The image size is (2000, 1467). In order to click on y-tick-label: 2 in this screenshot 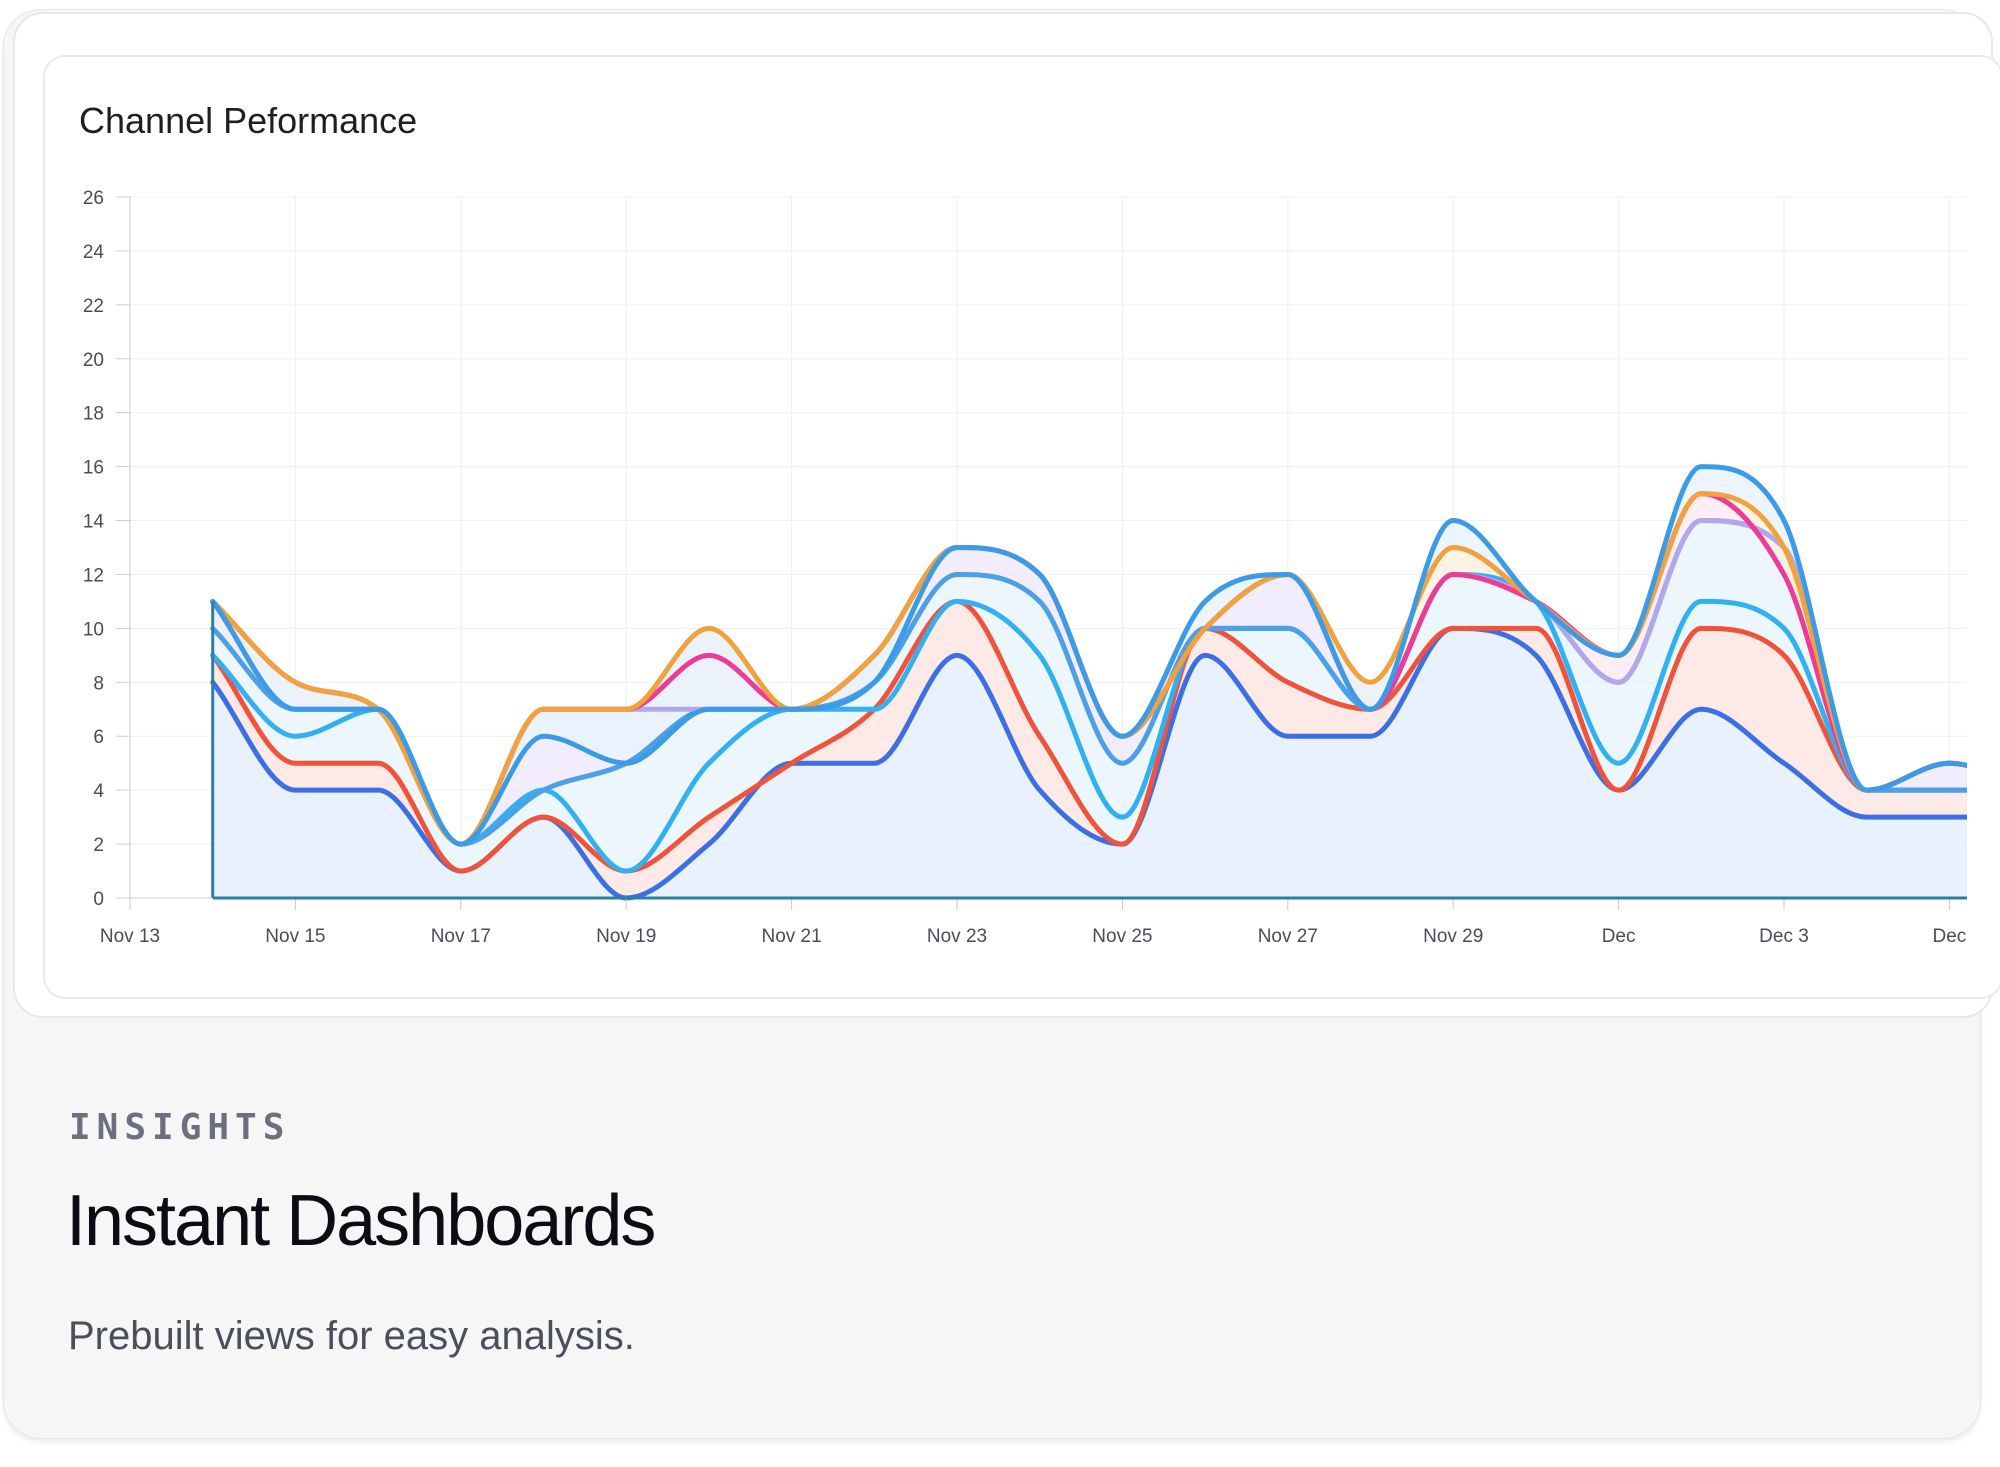, I will do `click(98, 845)`.